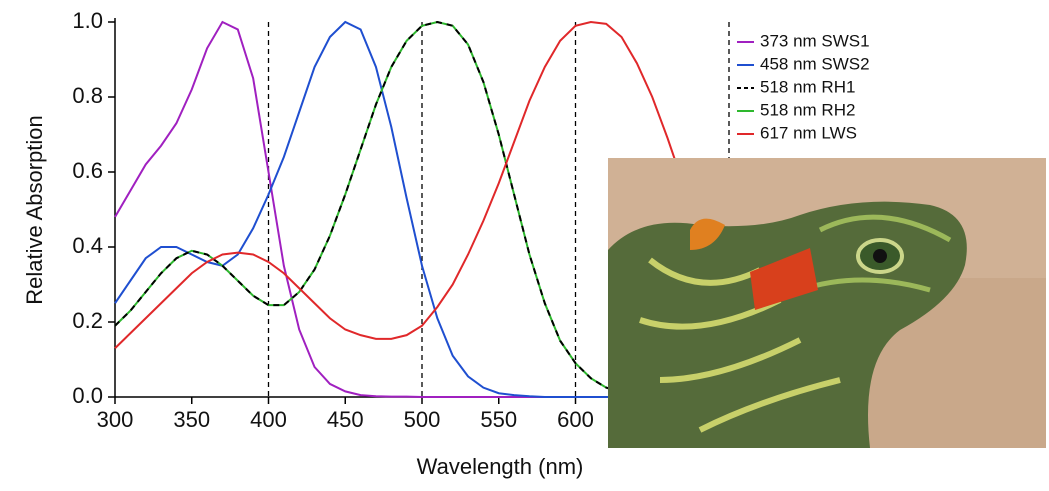 The image size is (1049, 491). I want to click on y-tick-label: 0.8, so click(87, 95).